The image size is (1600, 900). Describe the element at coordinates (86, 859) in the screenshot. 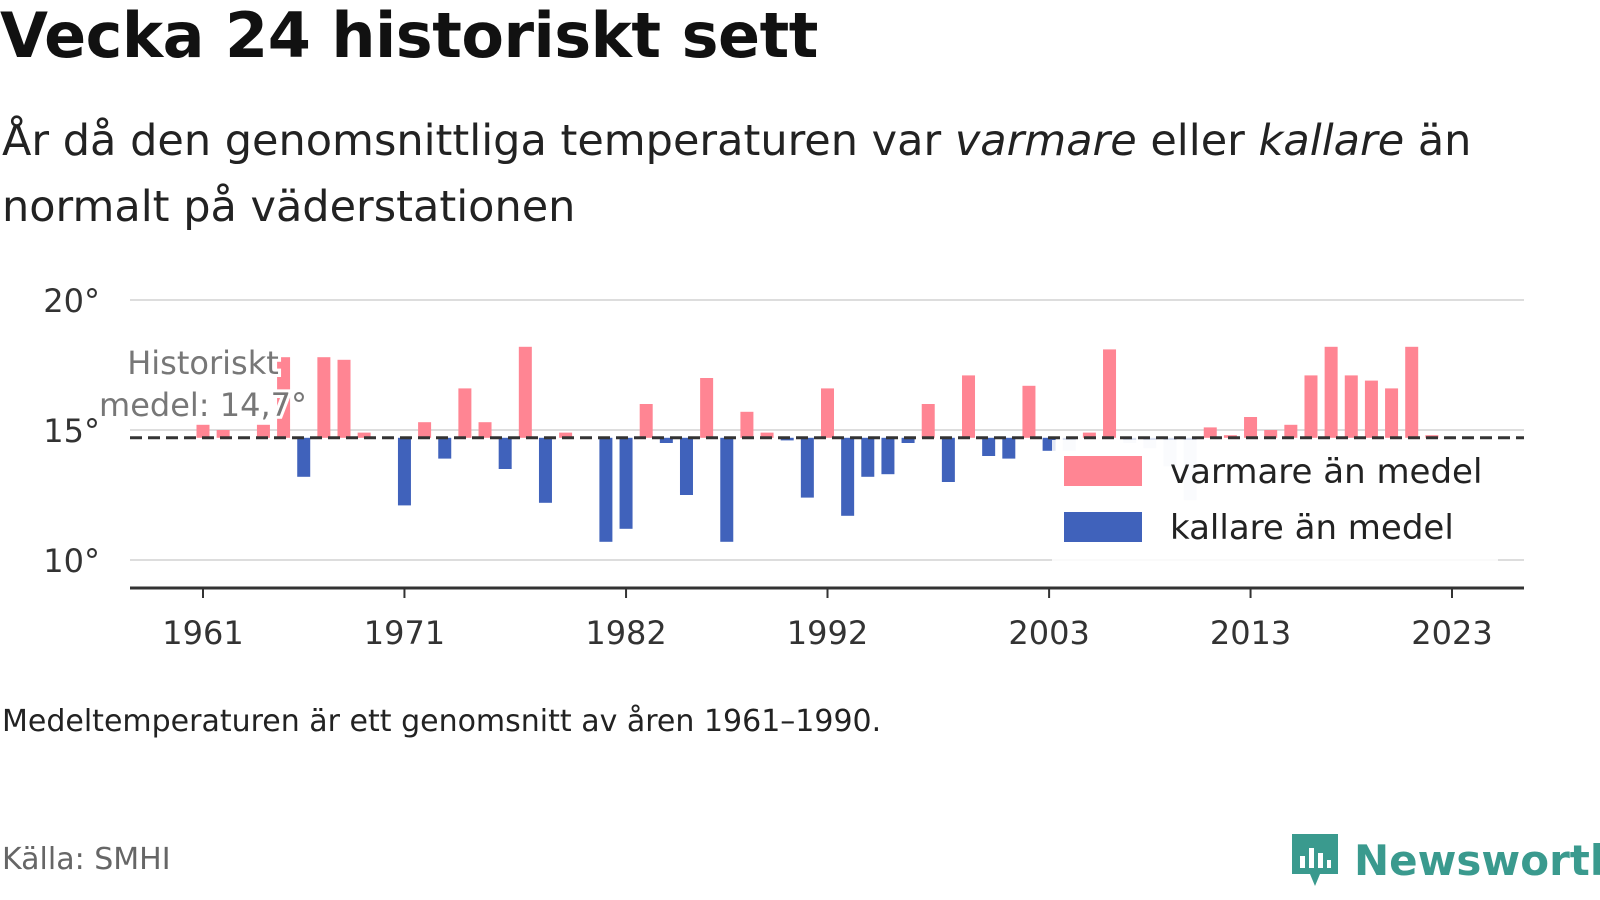

I see `source-label: Källa: SMHI` at that location.